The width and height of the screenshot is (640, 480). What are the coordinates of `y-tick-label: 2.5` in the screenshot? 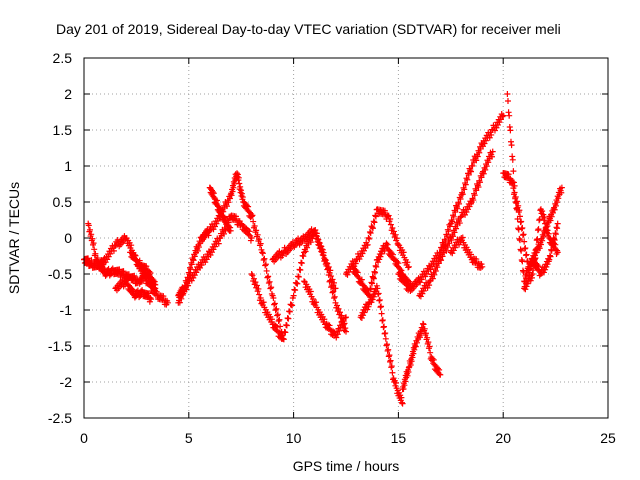 It's located at (63, 58).